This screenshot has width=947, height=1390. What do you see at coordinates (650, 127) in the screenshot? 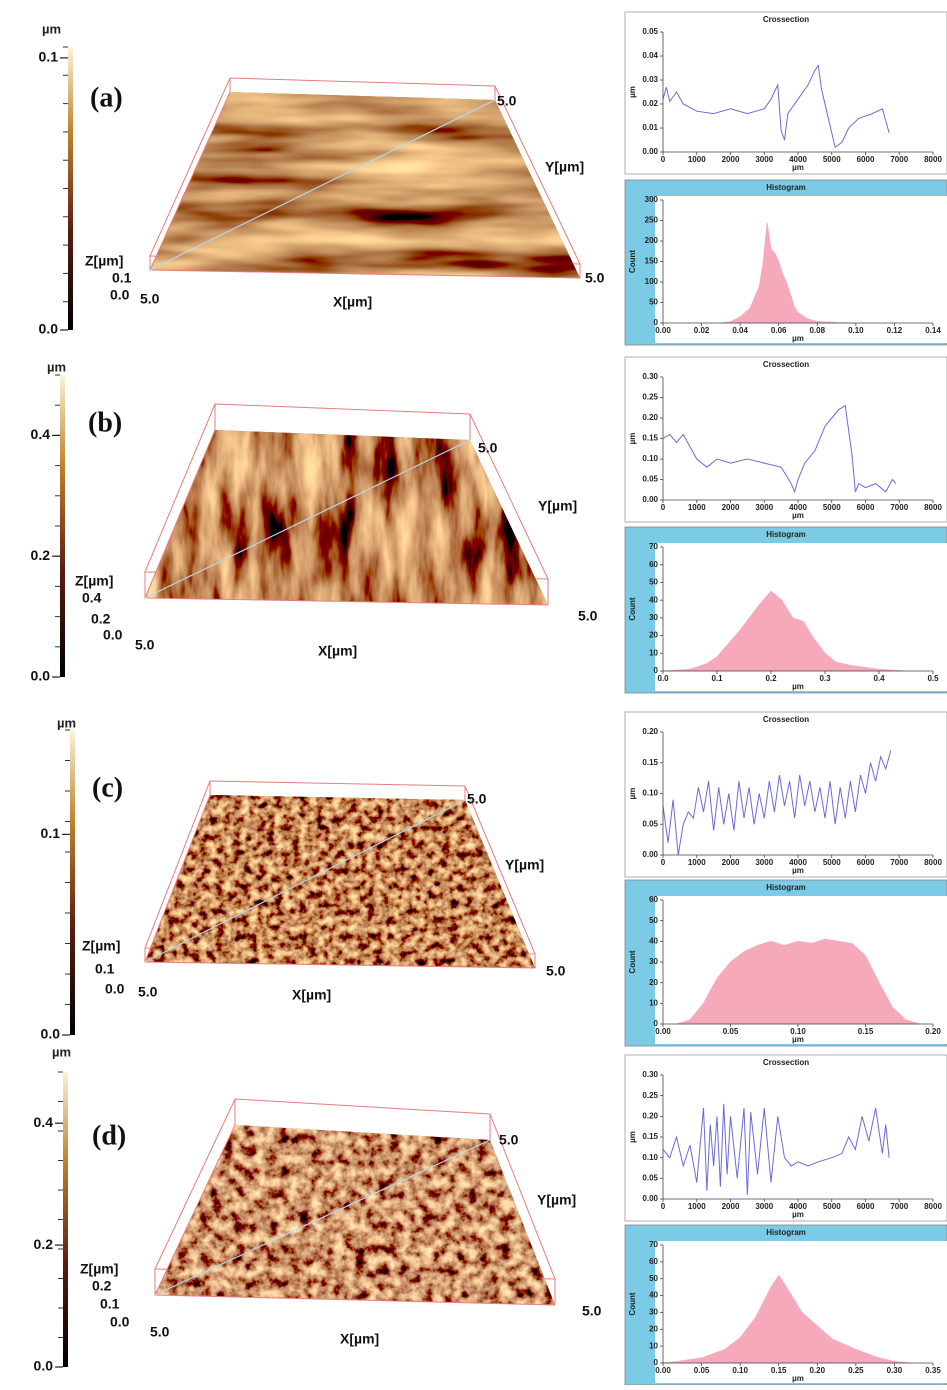
I see `y-tick-label: 0.01` at bounding box center [650, 127].